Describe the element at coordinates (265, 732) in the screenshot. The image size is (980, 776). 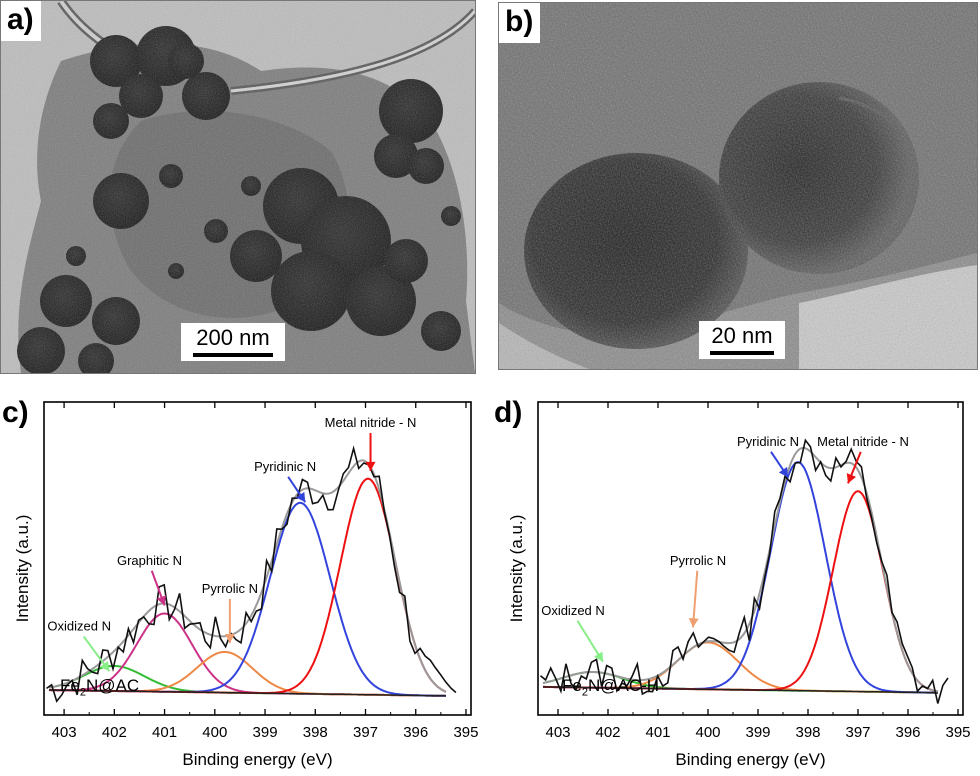
I see `cc-x-tick-label: 399` at that location.